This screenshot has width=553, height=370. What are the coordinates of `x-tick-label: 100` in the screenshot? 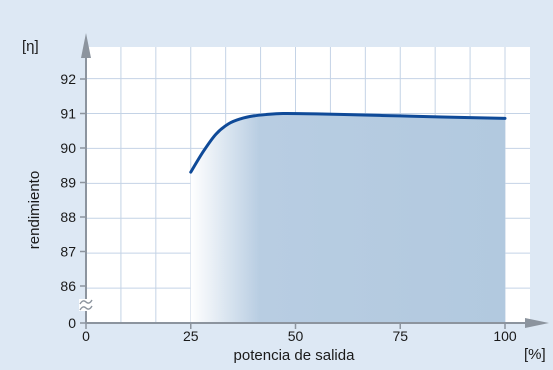 It's located at (505, 336).